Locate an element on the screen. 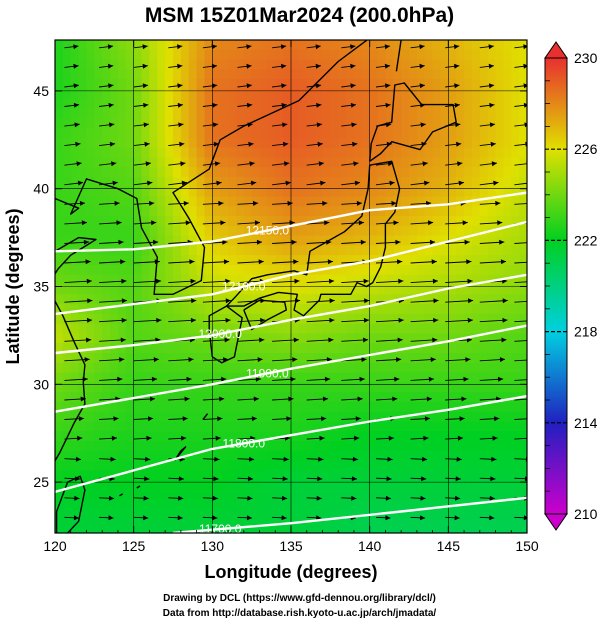  contour-label: 11900.0 is located at coordinates (267, 373).